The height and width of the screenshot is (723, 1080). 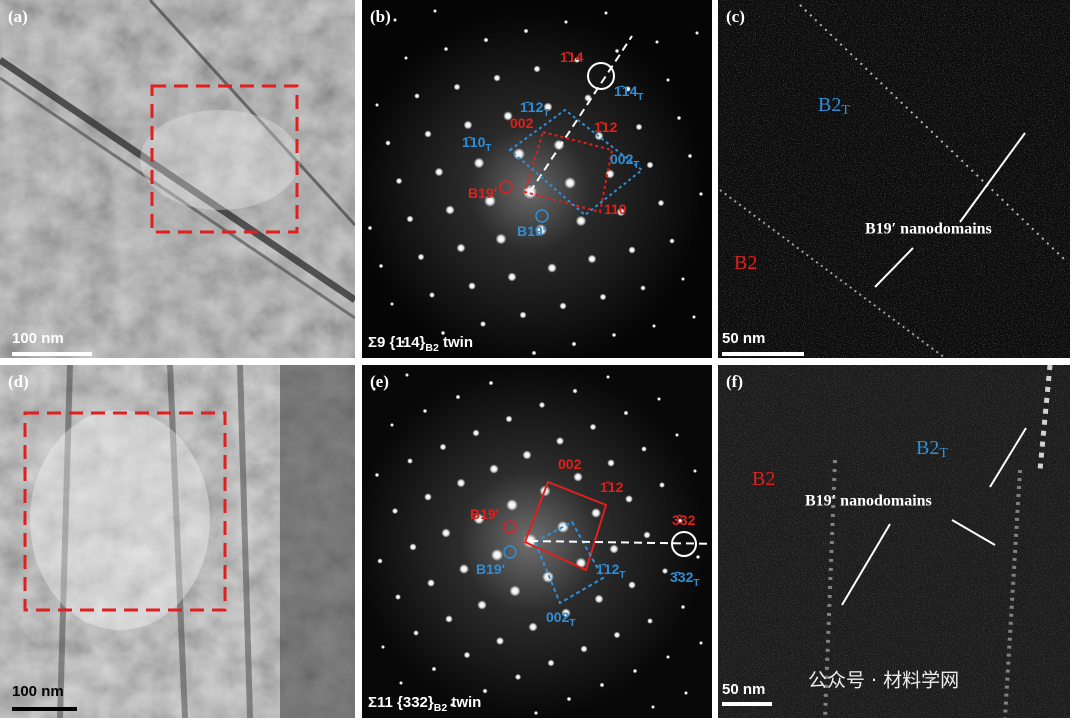 I want to click on watermark: 公众号 · 材料学网, so click(x=883, y=681).